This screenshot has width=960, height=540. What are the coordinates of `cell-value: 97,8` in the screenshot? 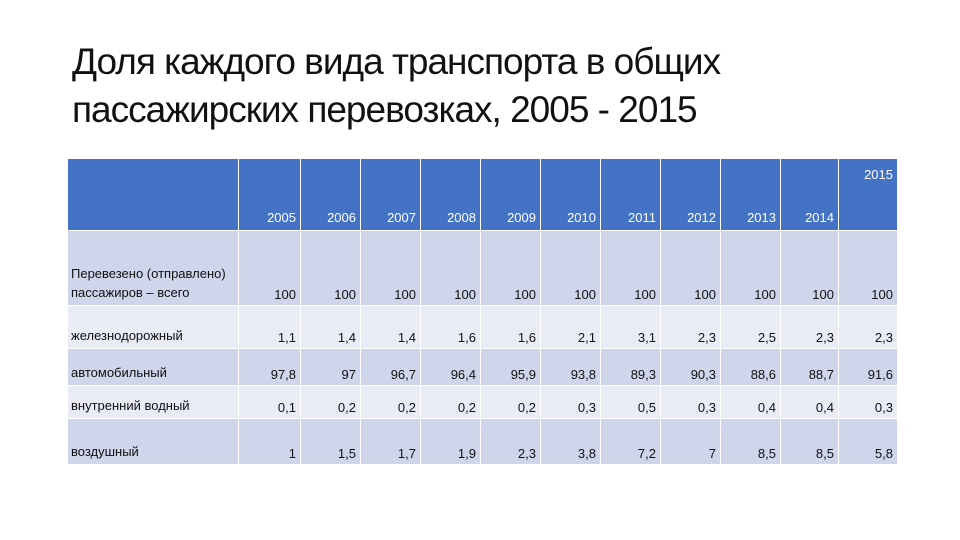 It's located at (269, 367).